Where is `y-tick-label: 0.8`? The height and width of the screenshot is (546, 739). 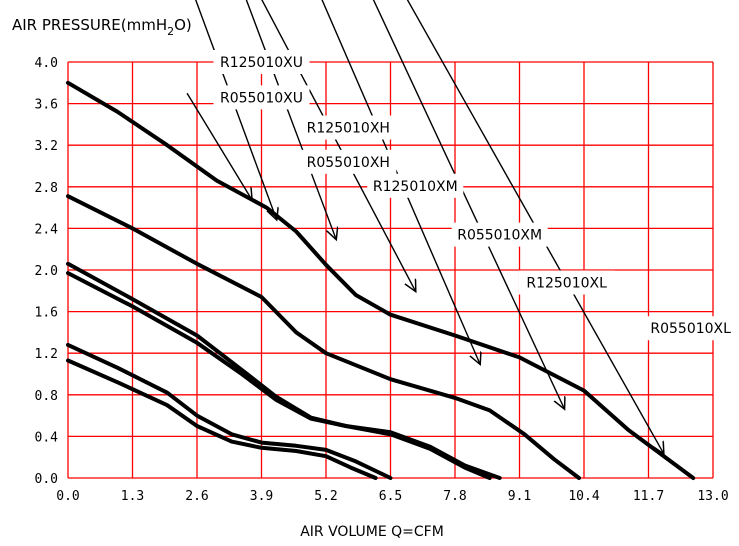 y-tick-label: 0.8 is located at coordinates (46, 396).